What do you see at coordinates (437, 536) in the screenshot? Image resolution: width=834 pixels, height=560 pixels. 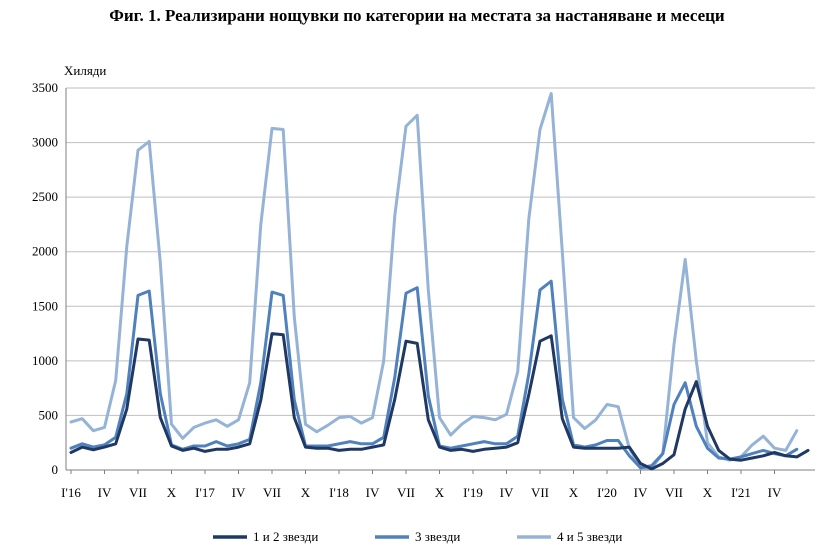 I see `legend-label: 3 звезди` at bounding box center [437, 536].